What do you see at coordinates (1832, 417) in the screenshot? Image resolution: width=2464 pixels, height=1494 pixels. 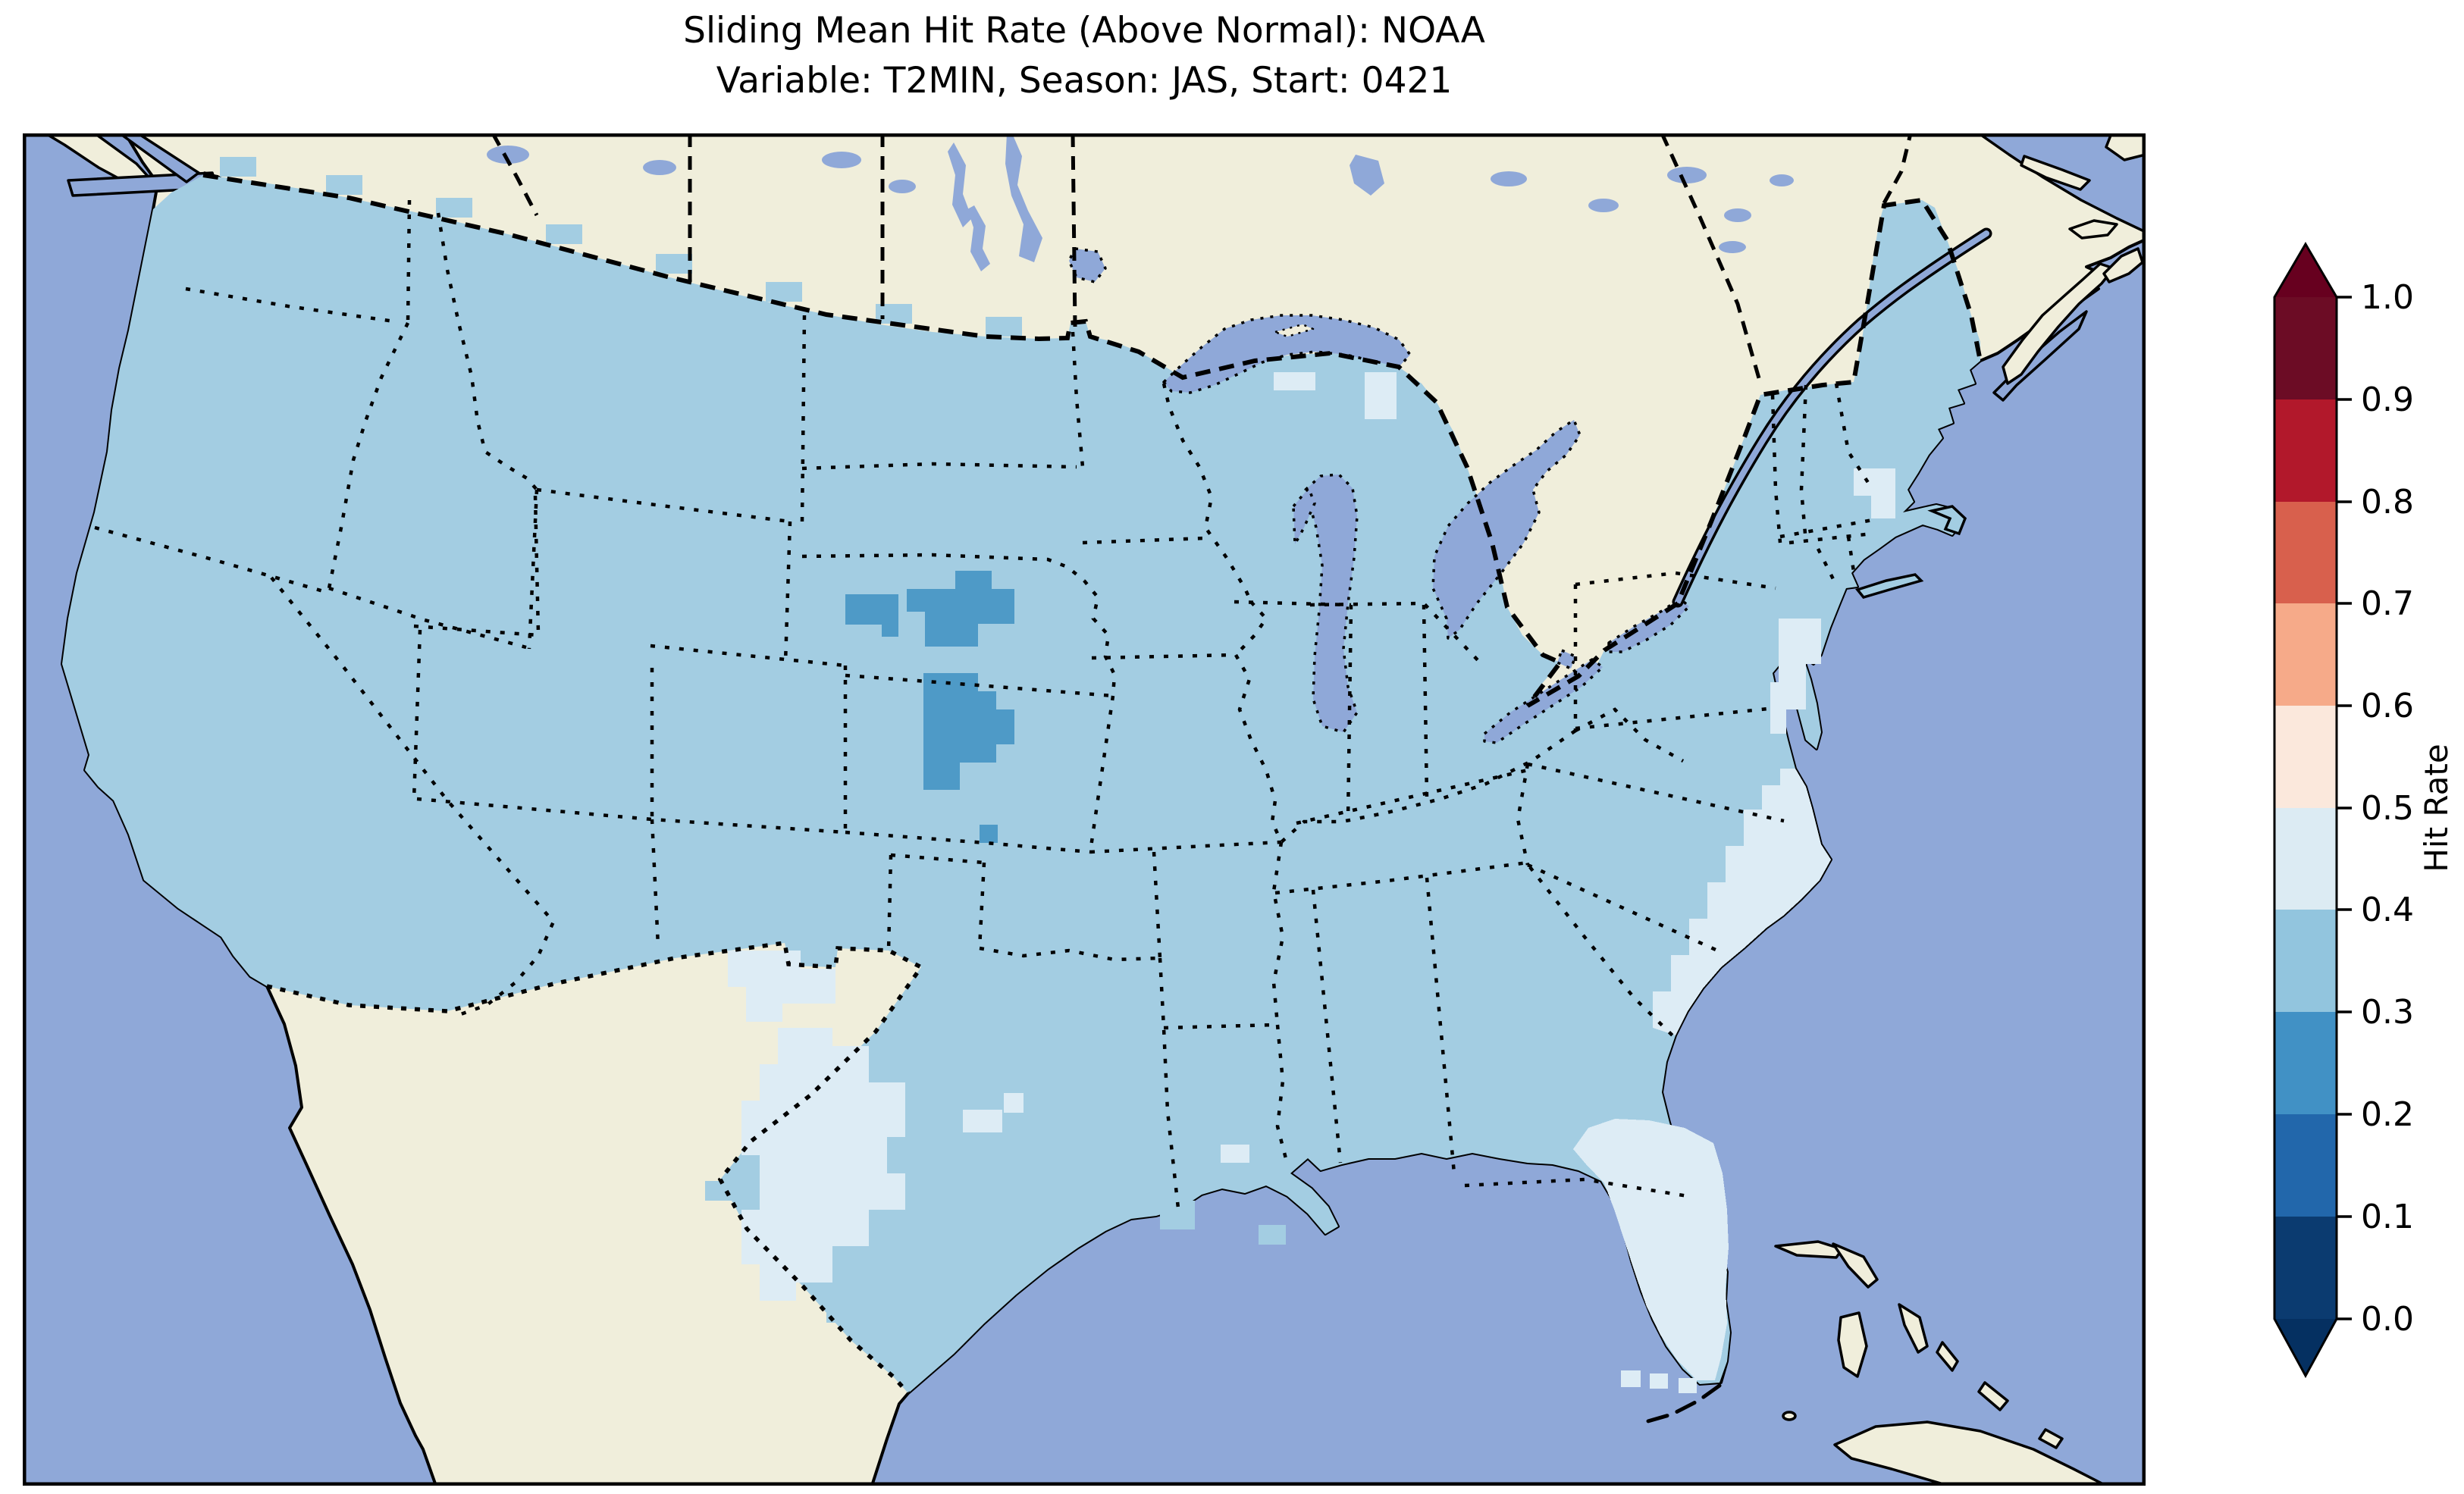 I see `st-lawrence-river` at bounding box center [1832, 417].